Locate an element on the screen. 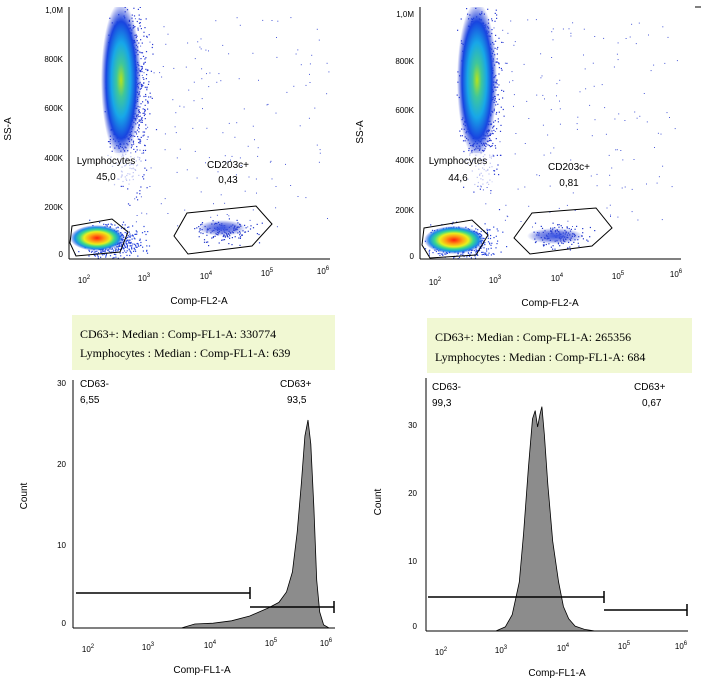  lymphocyte-density is located at coordinates (454, 240).